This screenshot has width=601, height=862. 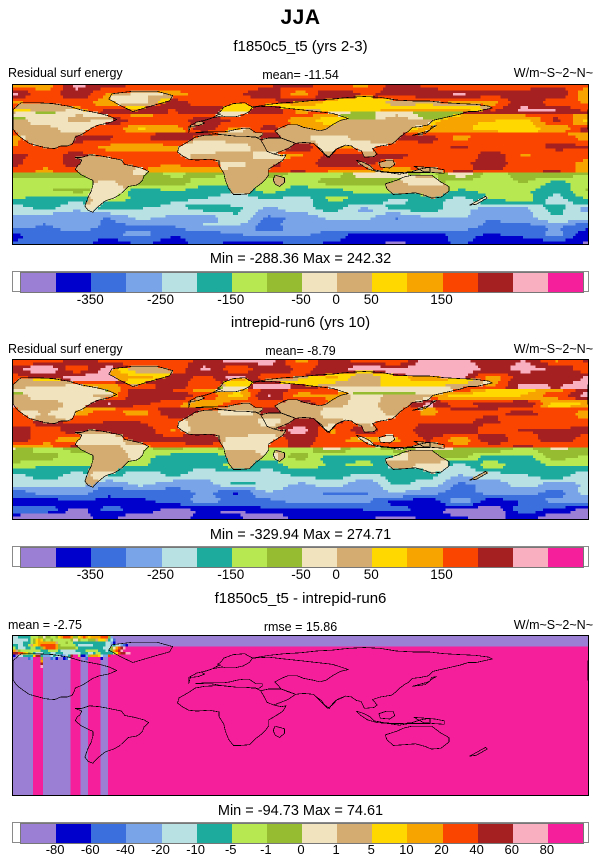 What do you see at coordinates (301, 574) in the screenshot?
I see `colorbar-tick-label: -50` at bounding box center [301, 574].